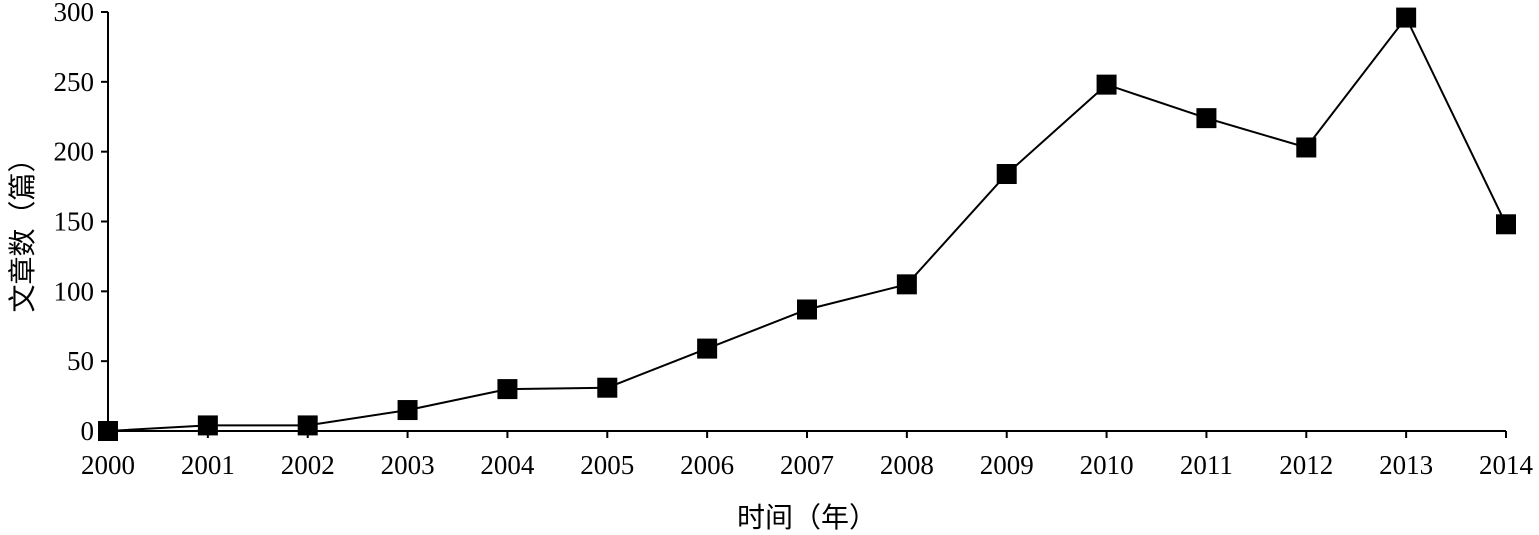  What do you see at coordinates (1406, 465) in the screenshot?
I see `x-tick-label: 2013` at bounding box center [1406, 465].